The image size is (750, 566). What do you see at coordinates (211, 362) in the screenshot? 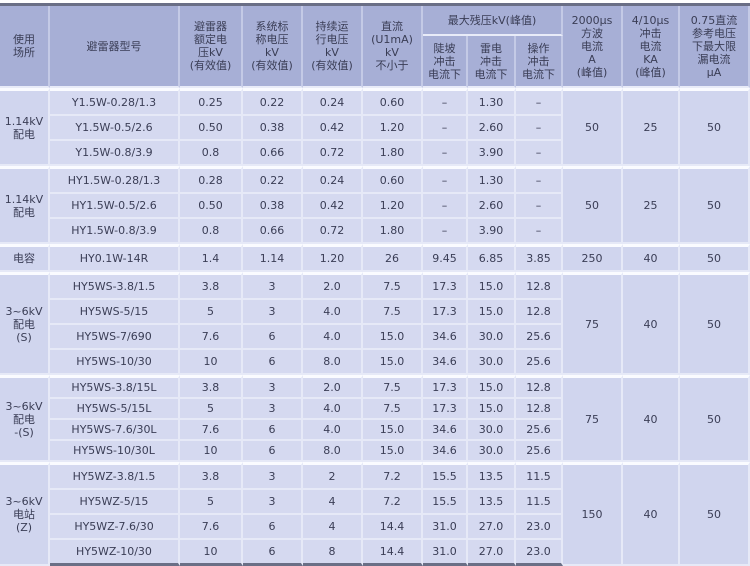
I see `rated-voltage-cell: 10` at bounding box center [211, 362].